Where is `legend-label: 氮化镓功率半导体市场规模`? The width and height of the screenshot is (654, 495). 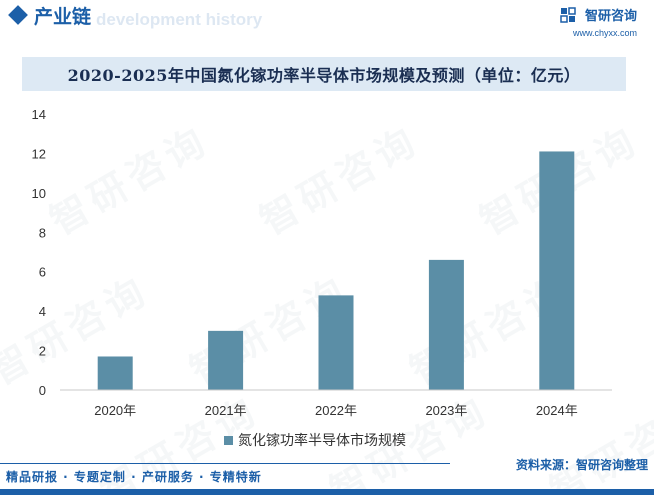
legend-label: 氮化镓功率半导体市场规模 is located at coordinates (322, 440).